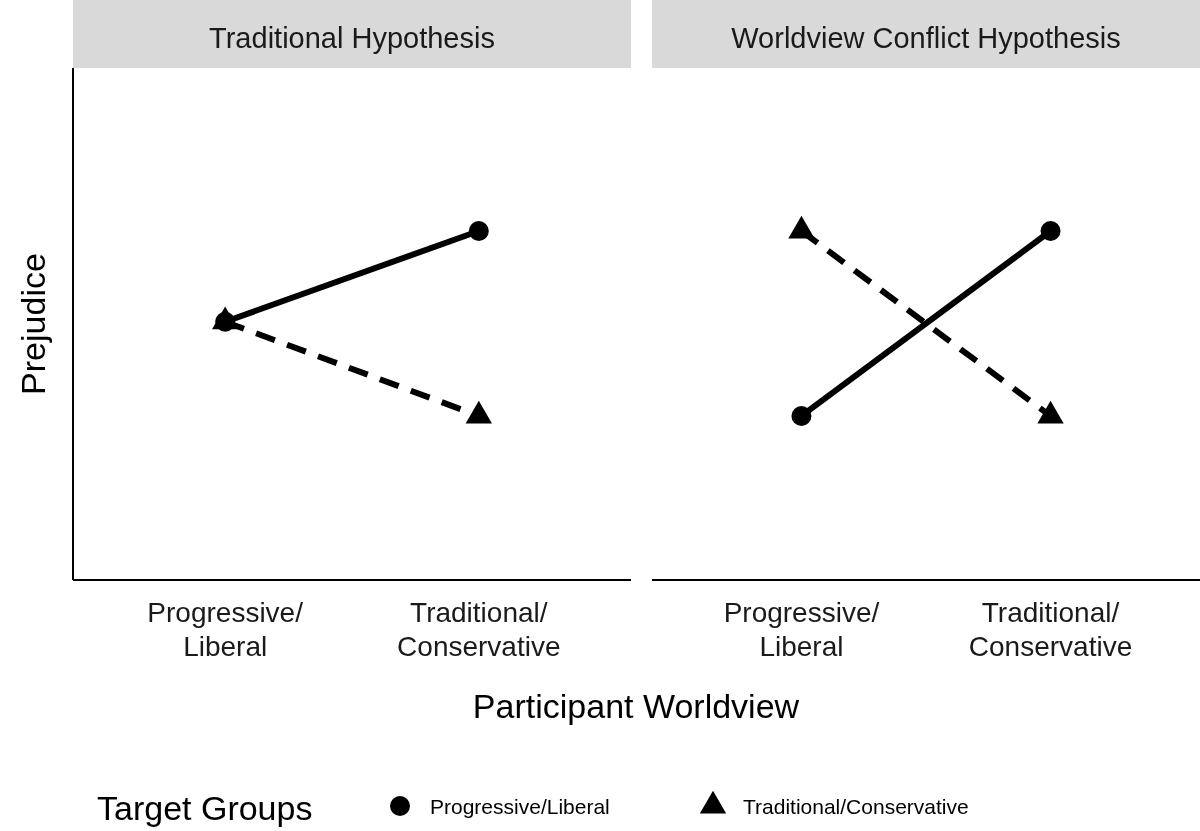 Image resolution: width=1200 pixels, height=831 pixels. What do you see at coordinates (205, 808) in the screenshot?
I see `legend-title: Target Groups` at bounding box center [205, 808].